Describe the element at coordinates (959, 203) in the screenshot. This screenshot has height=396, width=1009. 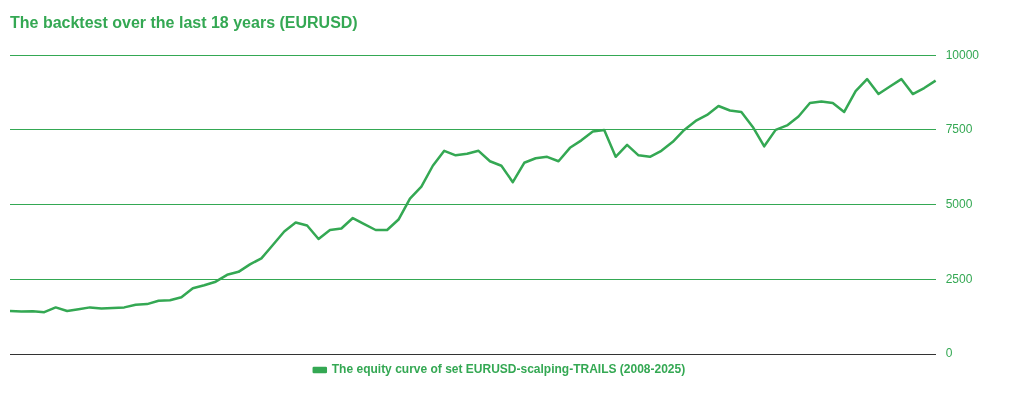
I see `y-tick-label: 5000` at that location.